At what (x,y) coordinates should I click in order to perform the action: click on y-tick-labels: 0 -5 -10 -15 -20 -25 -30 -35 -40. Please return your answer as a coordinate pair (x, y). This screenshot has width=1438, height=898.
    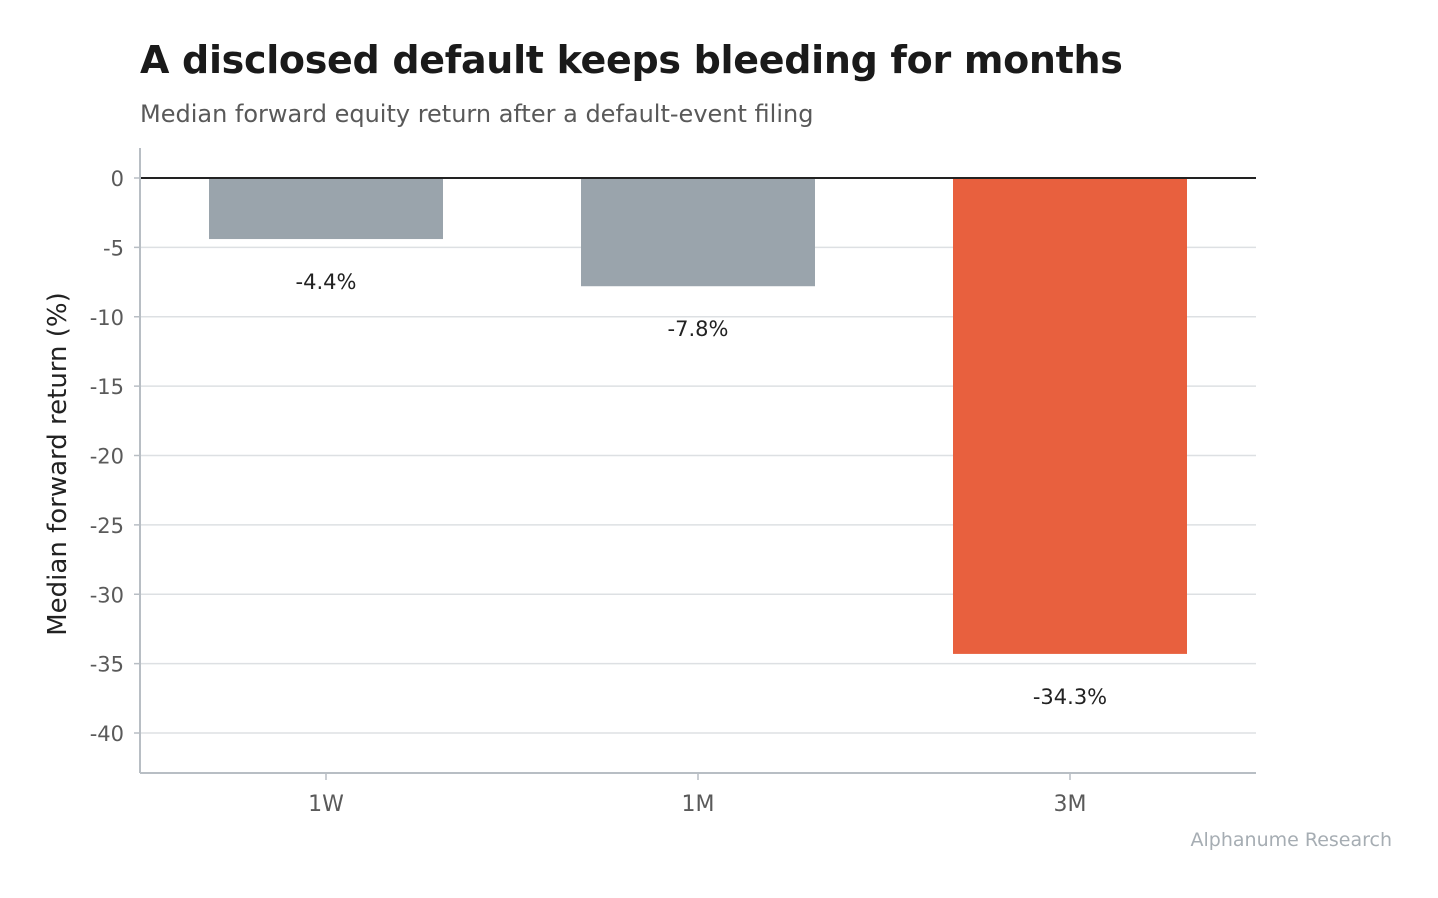
    Looking at the image, I should click on (115, 456).